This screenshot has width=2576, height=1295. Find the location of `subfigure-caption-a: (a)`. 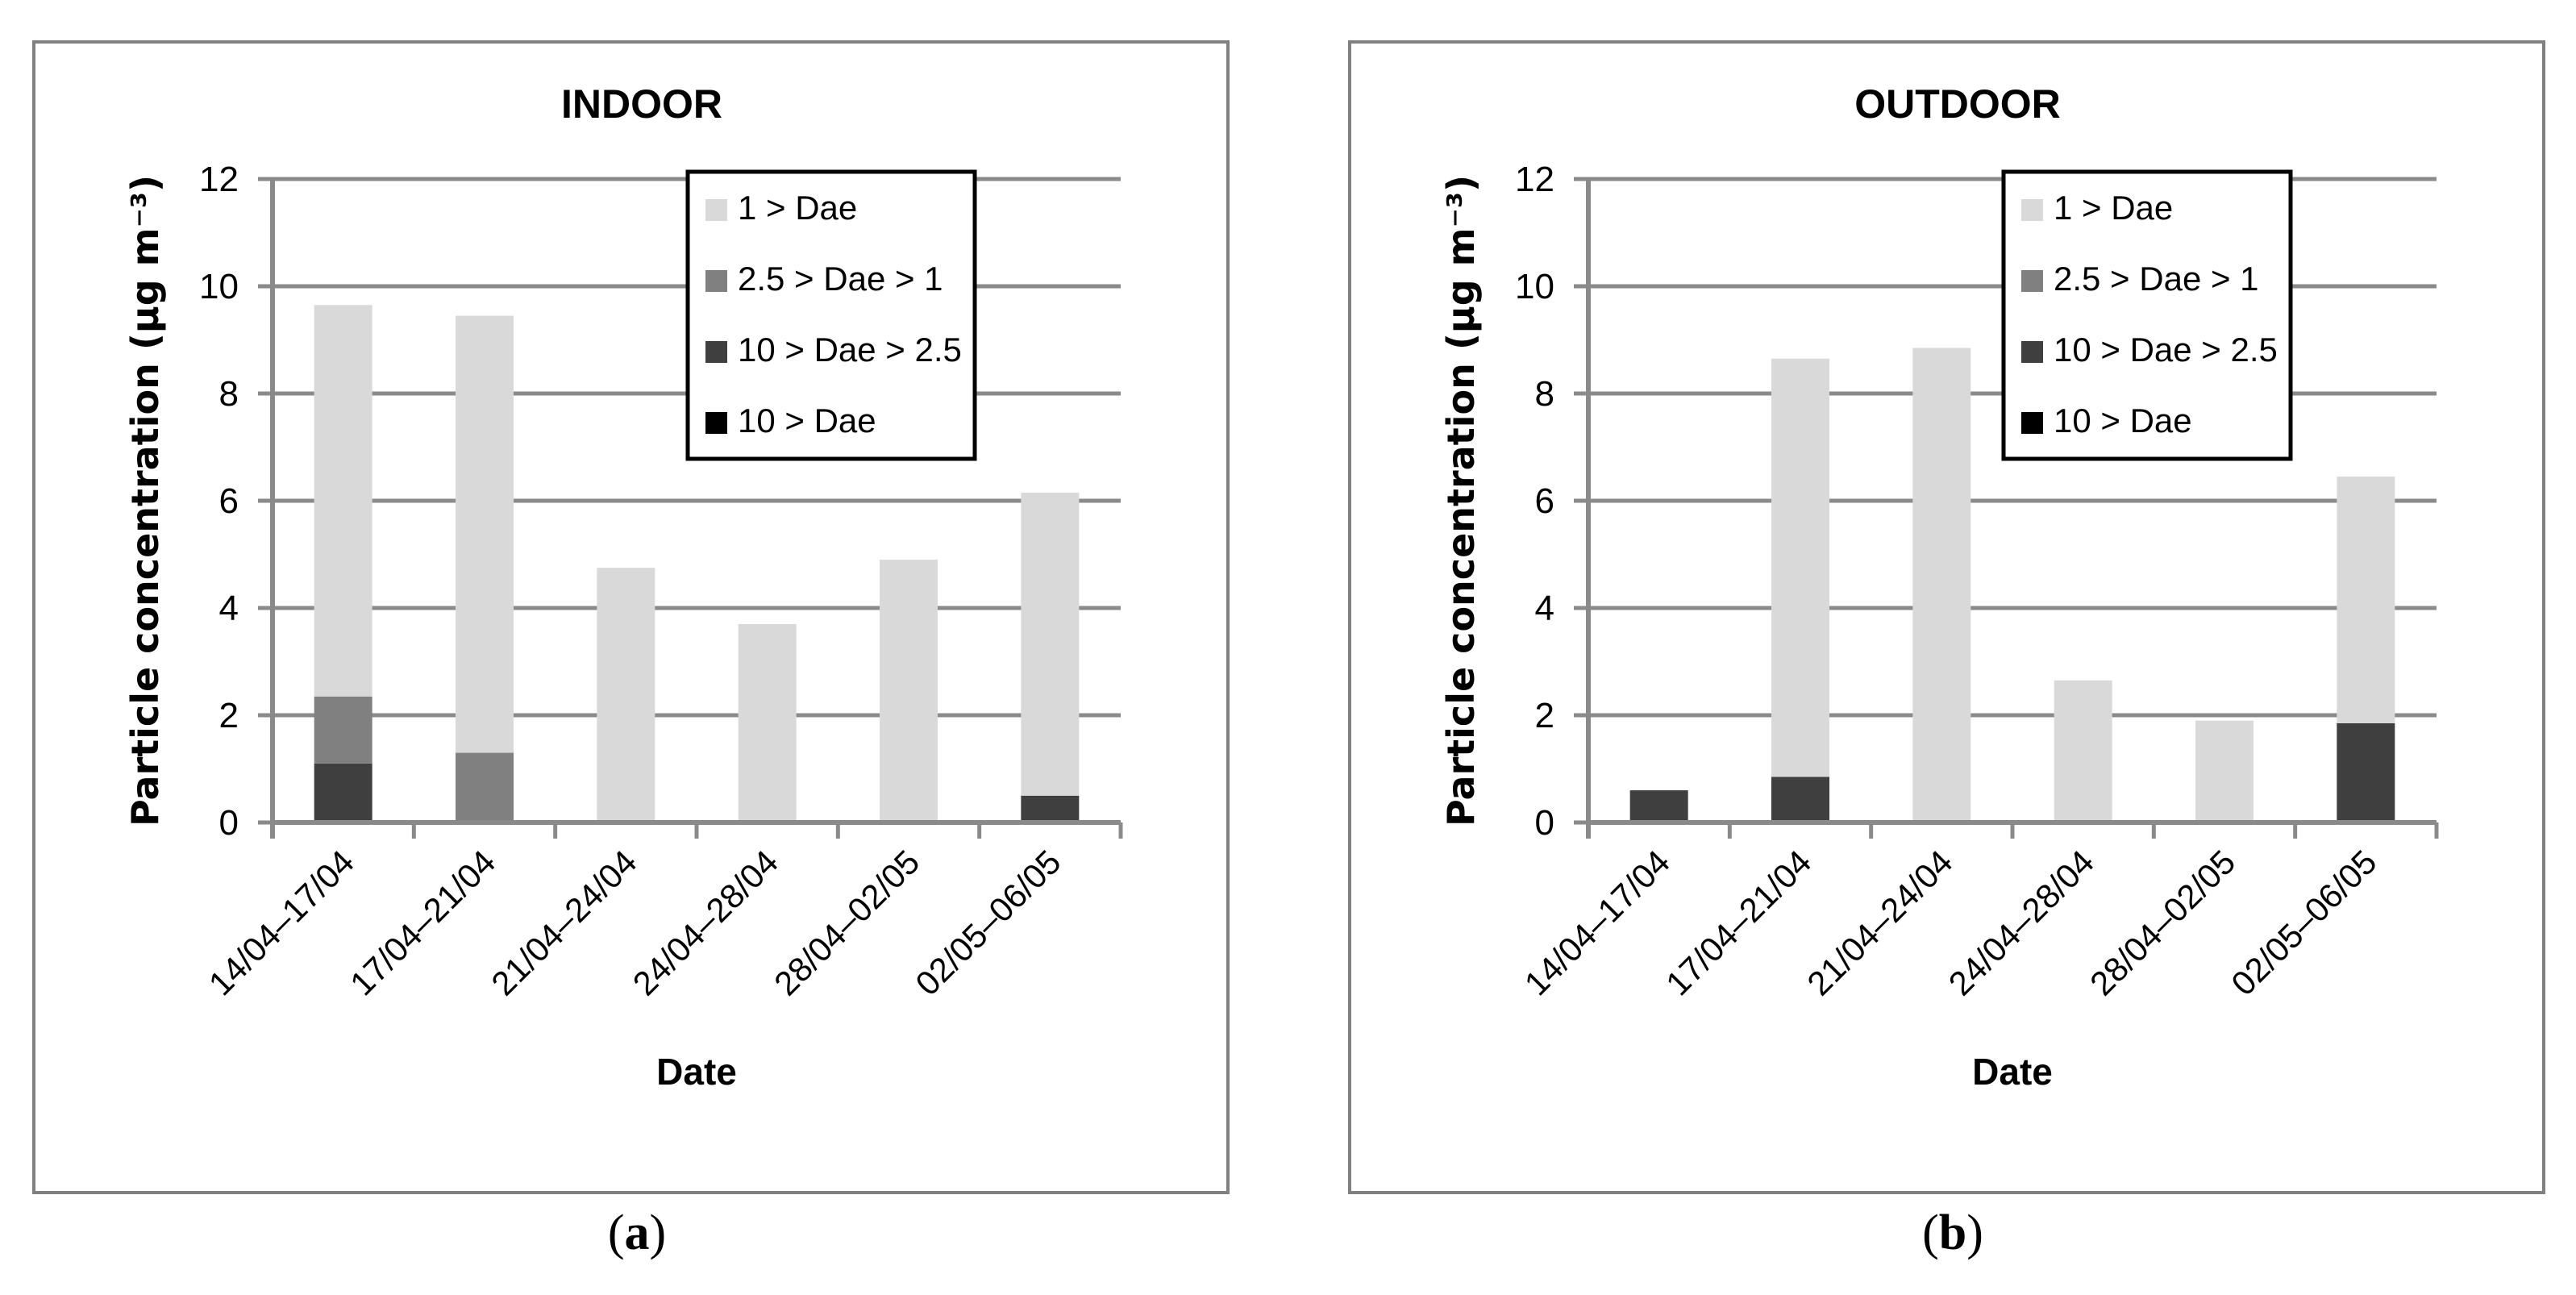

subfigure-caption-a: (a) is located at coordinates (637, 1233).